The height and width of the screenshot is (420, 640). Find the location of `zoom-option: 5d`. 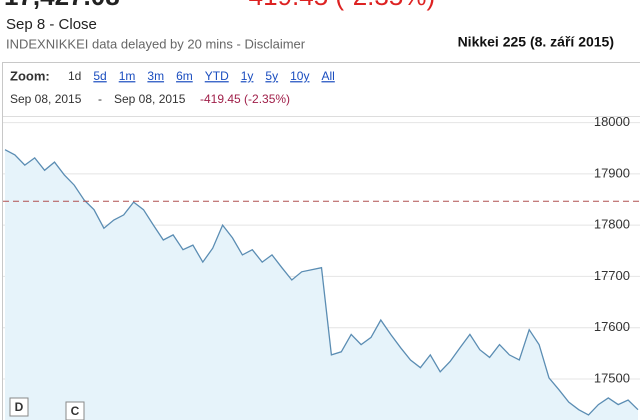

zoom-option: 5d is located at coordinates (99, 76).